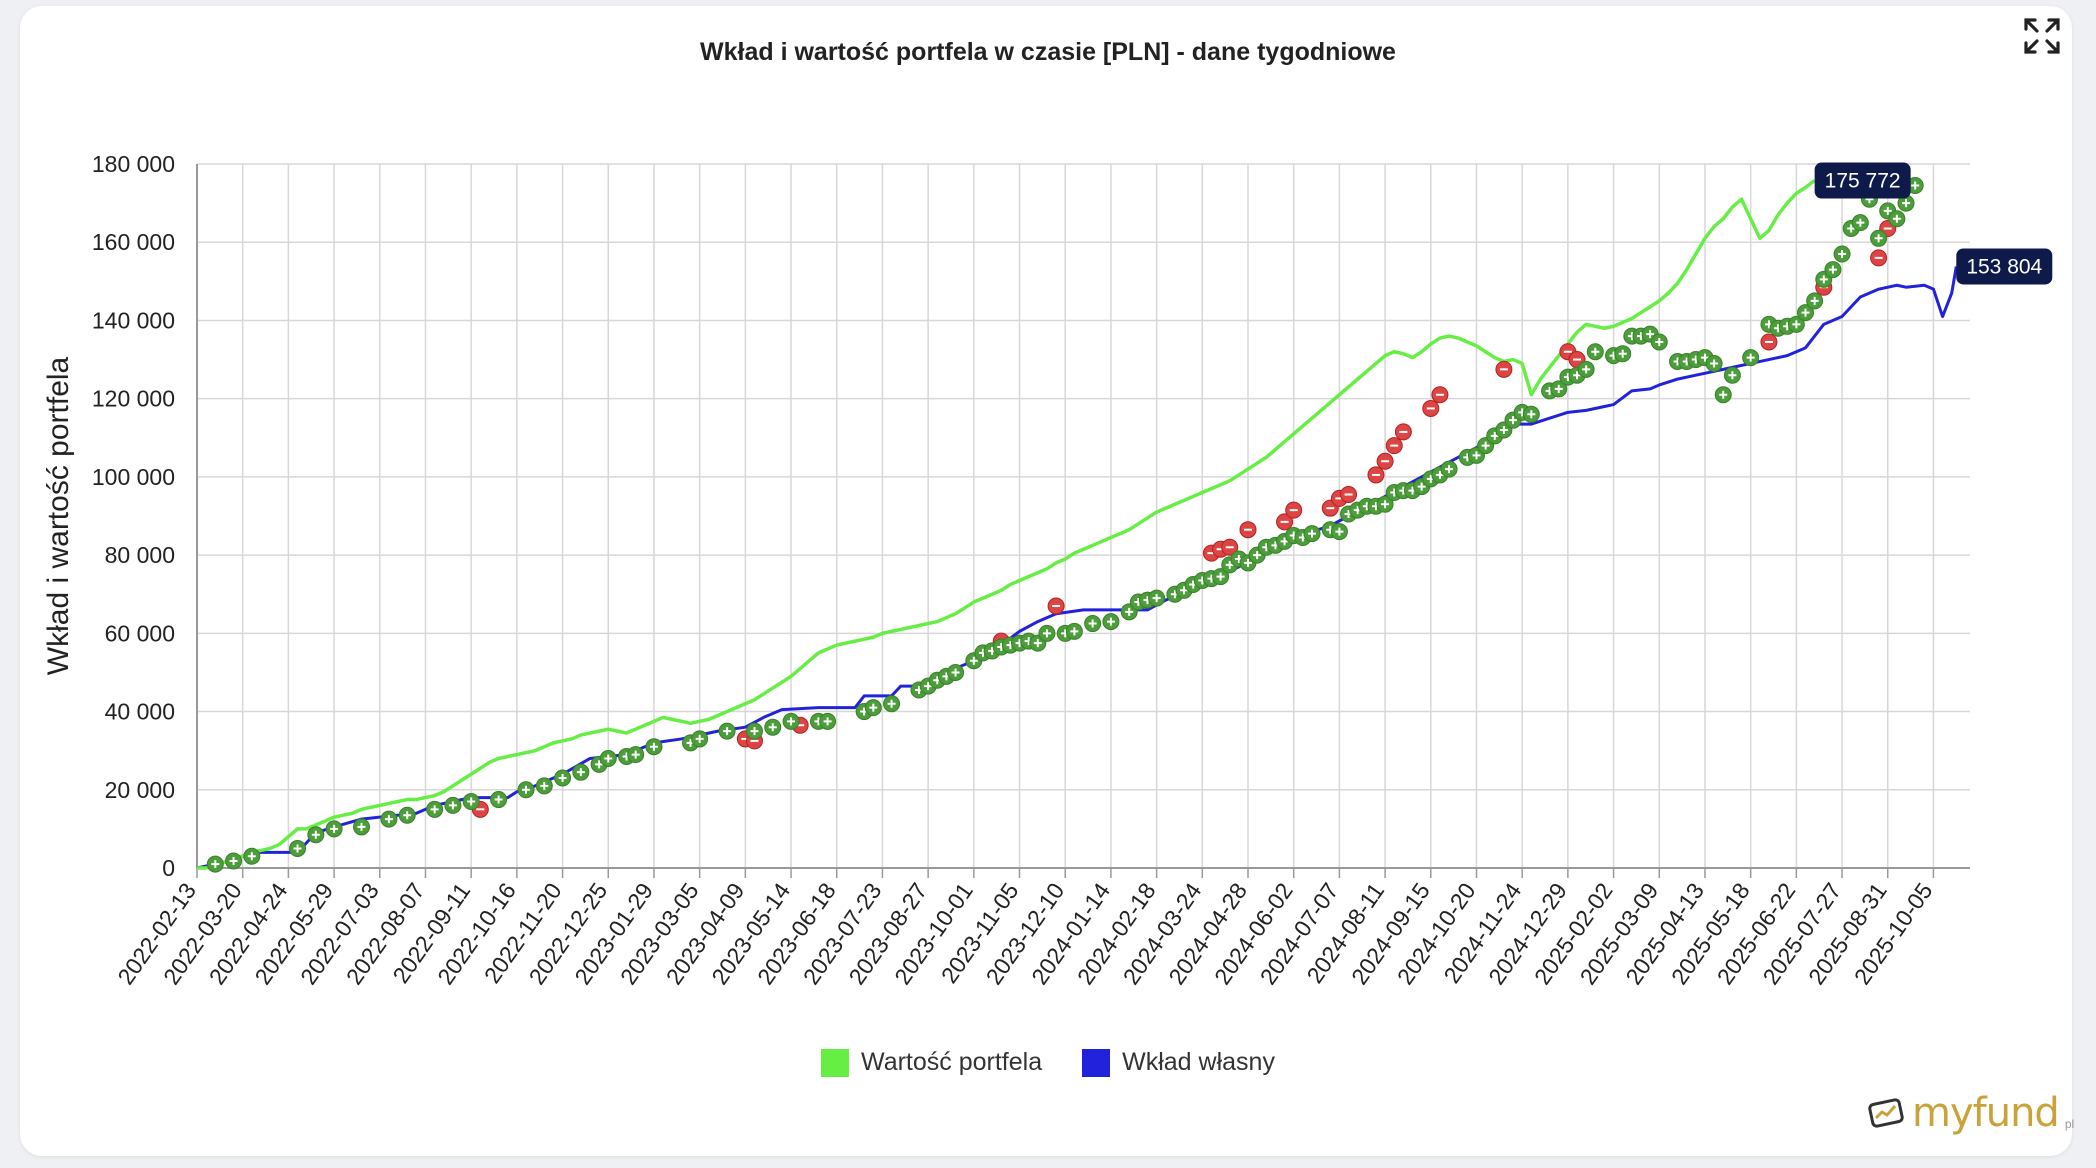 The image size is (2096, 1168). I want to click on y-tick-label: 120 000, so click(133, 399).